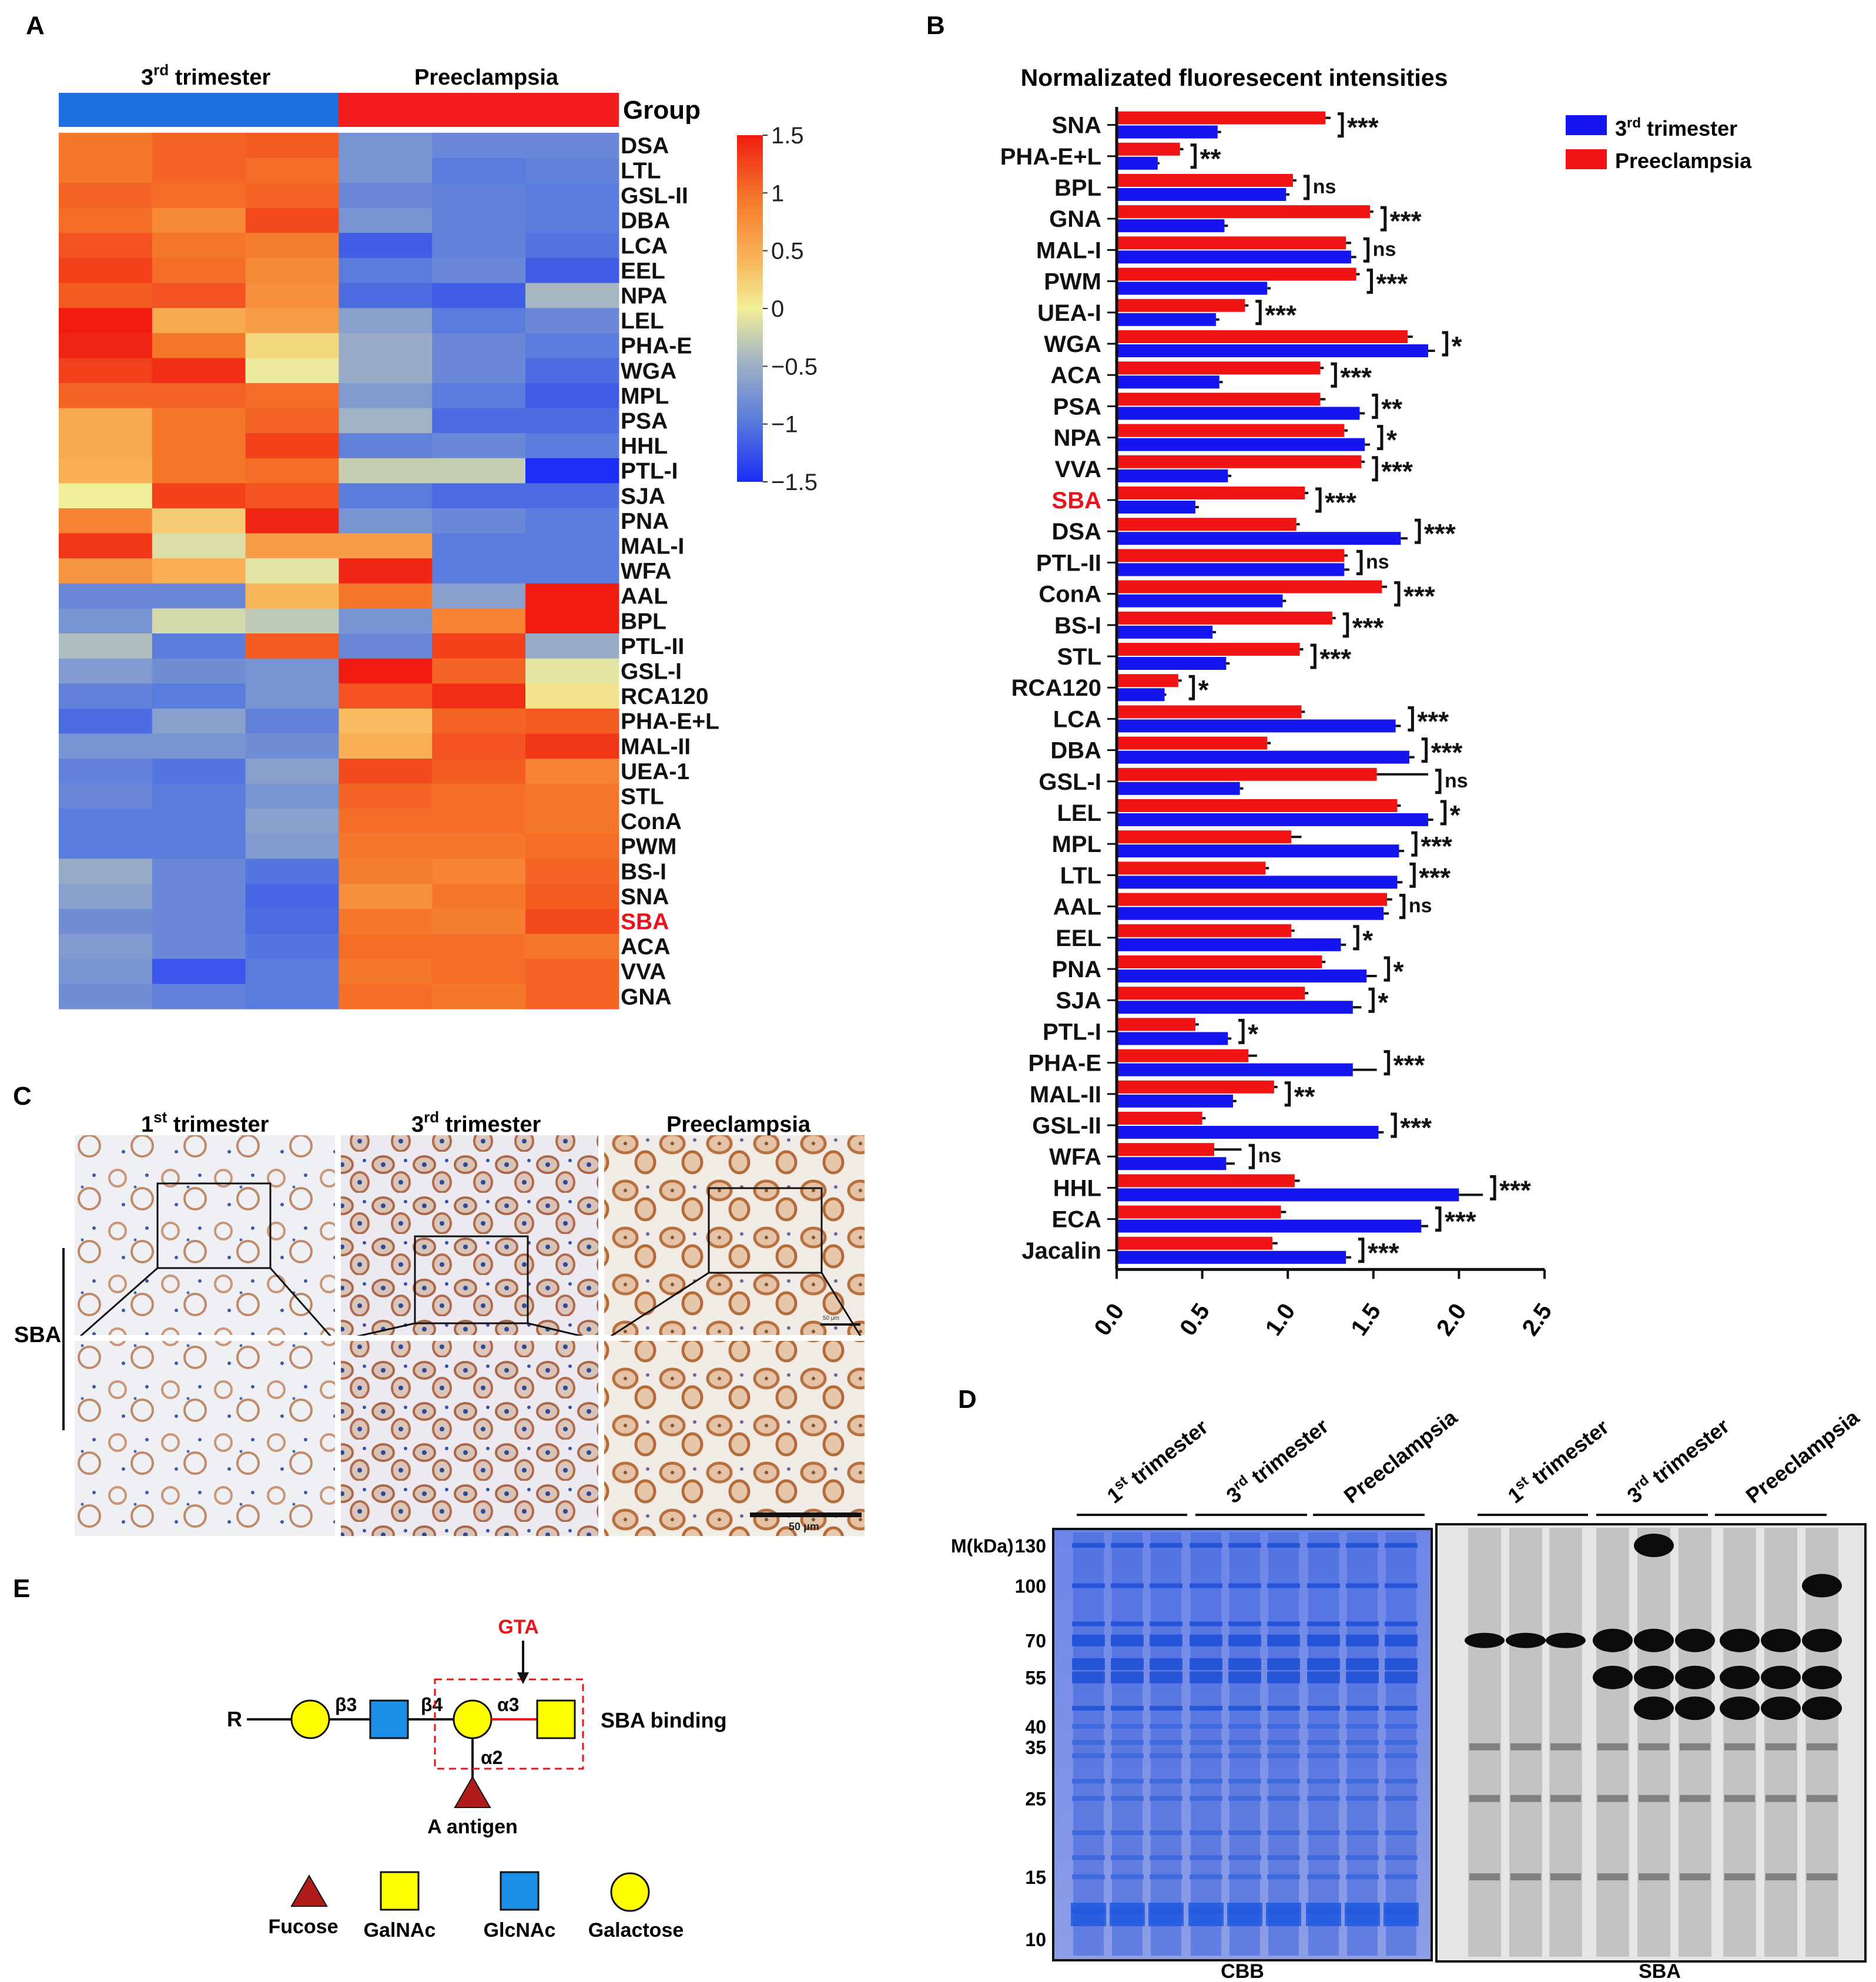  Describe the element at coordinates (662, 110) in the screenshot. I see `group-annotation-label: Group` at that location.